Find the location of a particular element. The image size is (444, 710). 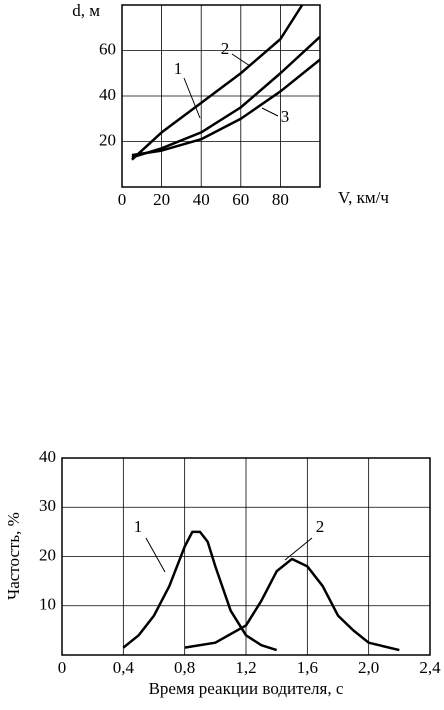

y-tick-label: 30 is located at coordinates (47, 505).